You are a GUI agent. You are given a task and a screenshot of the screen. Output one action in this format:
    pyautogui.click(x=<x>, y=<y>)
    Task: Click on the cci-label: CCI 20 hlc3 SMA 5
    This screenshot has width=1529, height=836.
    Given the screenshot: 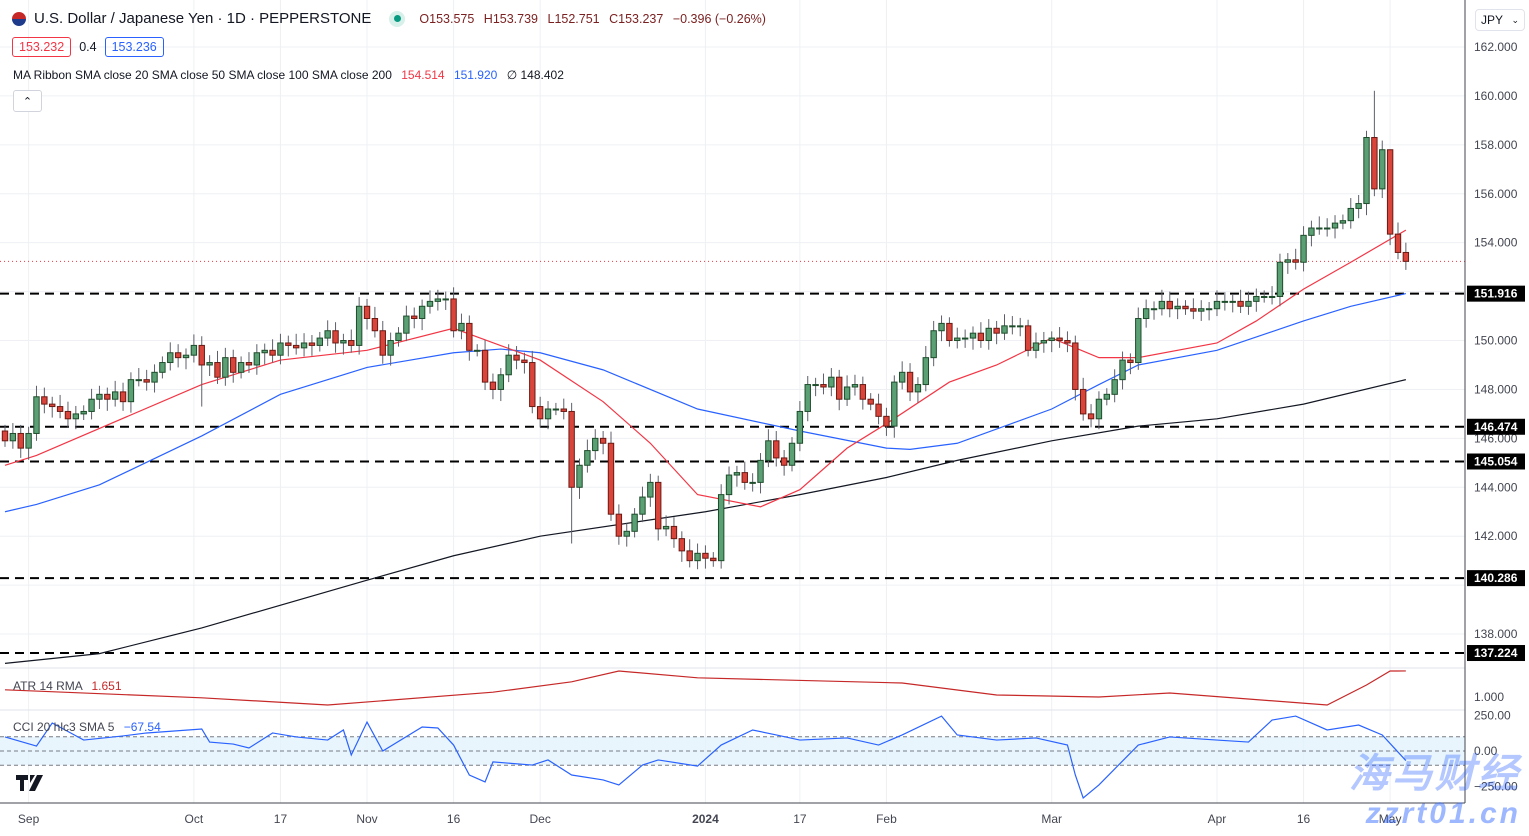 What is the action you would take?
    pyautogui.click(x=64, y=727)
    